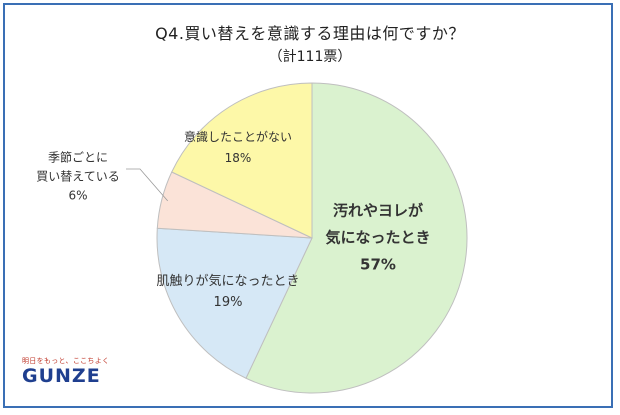 This screenshot has width=620, height=415. What do you see at coordinates (378, 211) in the screenshot?
I see `slice-label-0: 汚れやヨレが` at bounding box center [378, 211].